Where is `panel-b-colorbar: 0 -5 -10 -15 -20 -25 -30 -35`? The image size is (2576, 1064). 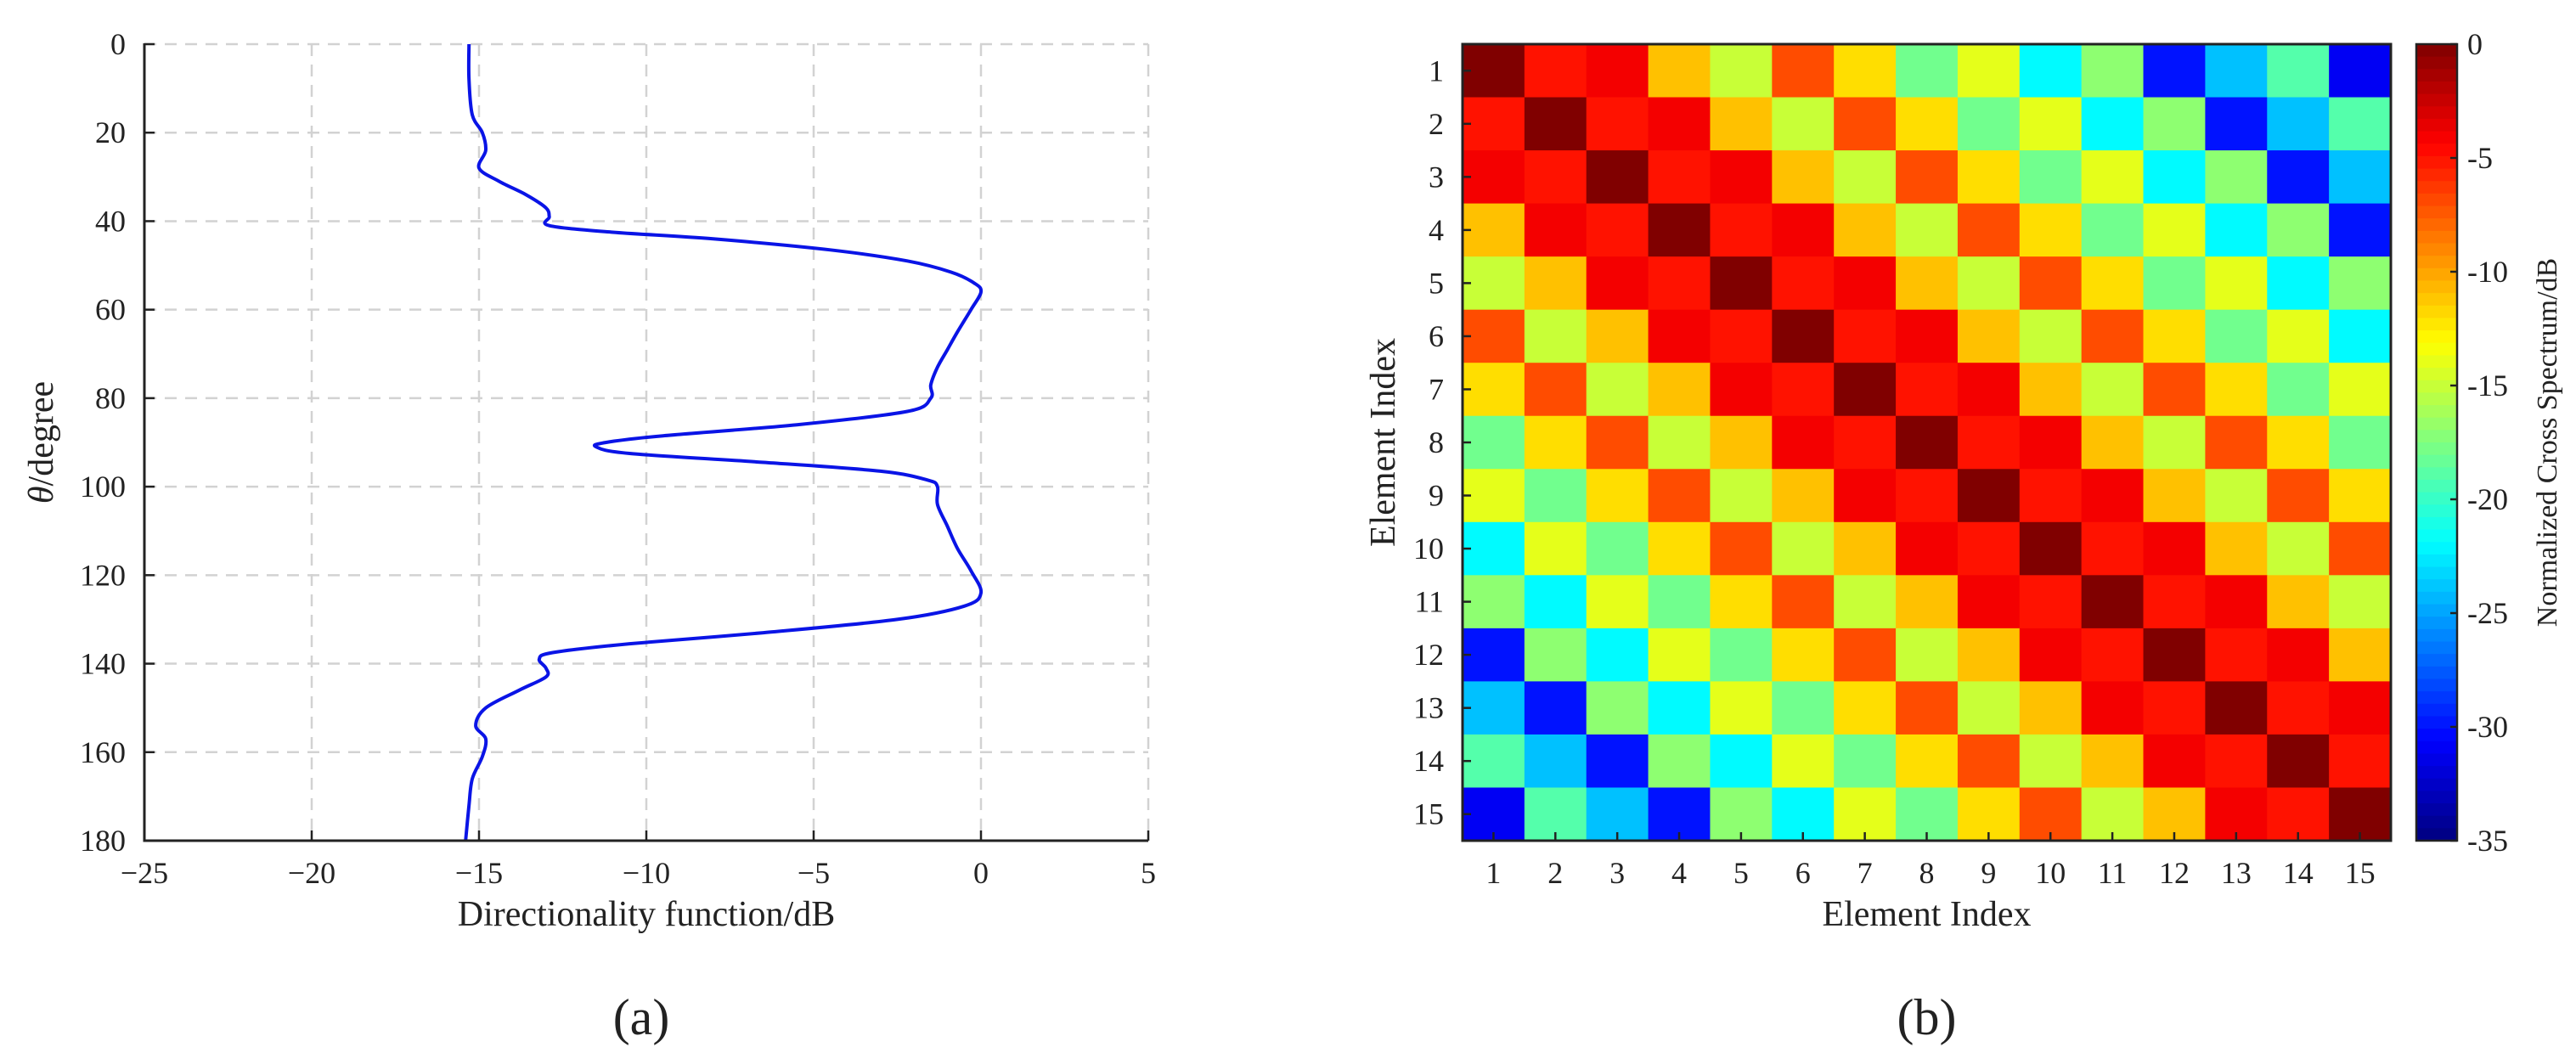
panel-b-colorbar: 0 -5 -10 -15 -20 -25 -30 -35 is located at coordinates (2461, 442).